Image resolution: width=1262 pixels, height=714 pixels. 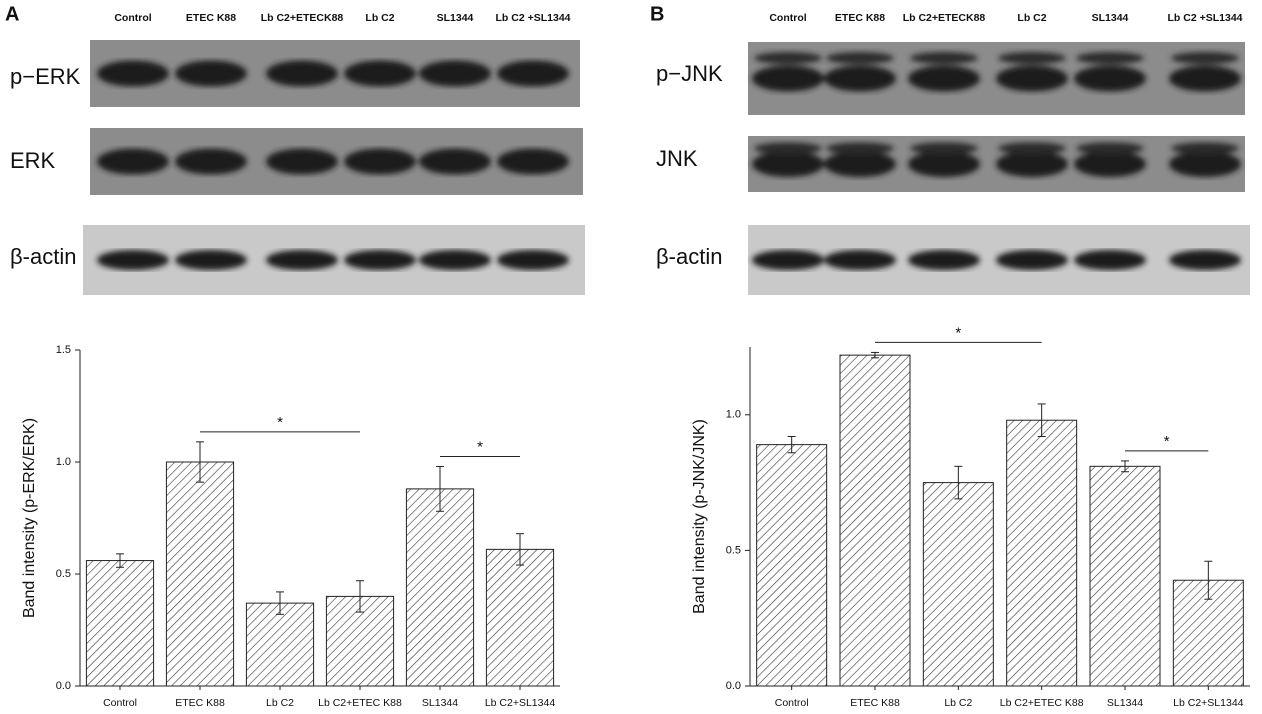 I want to click on panel-label: B, so click(x=657, y=14).